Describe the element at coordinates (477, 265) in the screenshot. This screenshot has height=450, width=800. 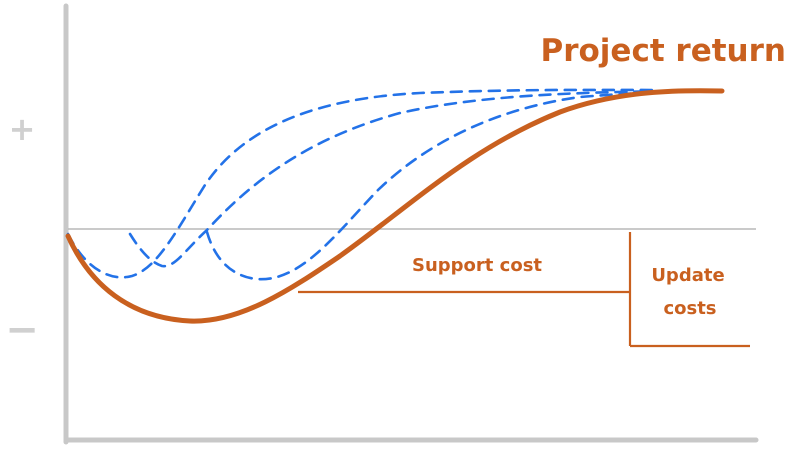
I see `support-cost-label: Support cost` at that location.